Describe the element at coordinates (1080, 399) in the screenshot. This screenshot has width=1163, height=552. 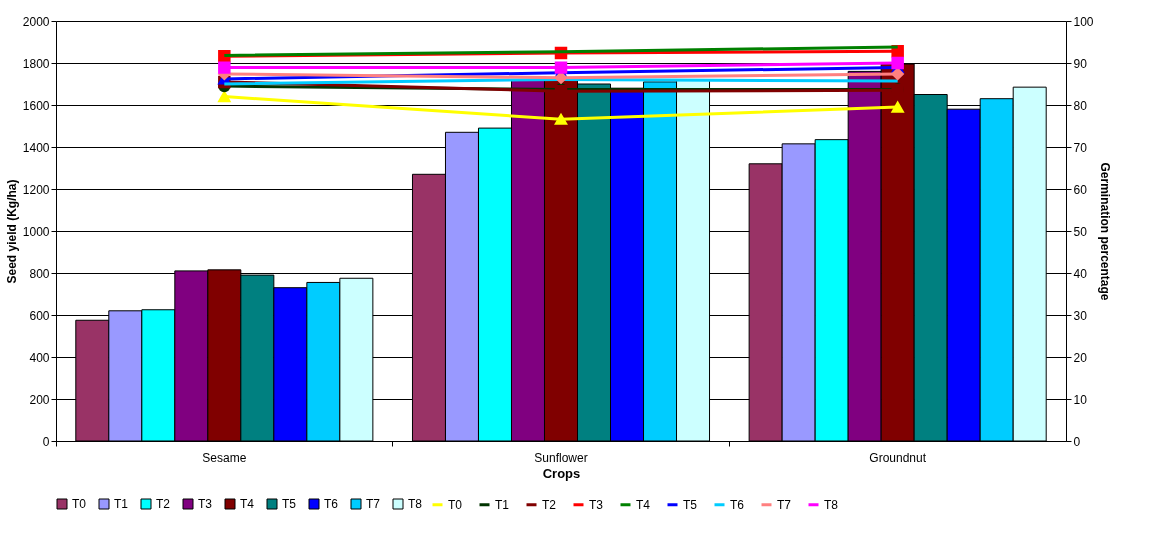
I see `y2-tick-label: 10` at that location.